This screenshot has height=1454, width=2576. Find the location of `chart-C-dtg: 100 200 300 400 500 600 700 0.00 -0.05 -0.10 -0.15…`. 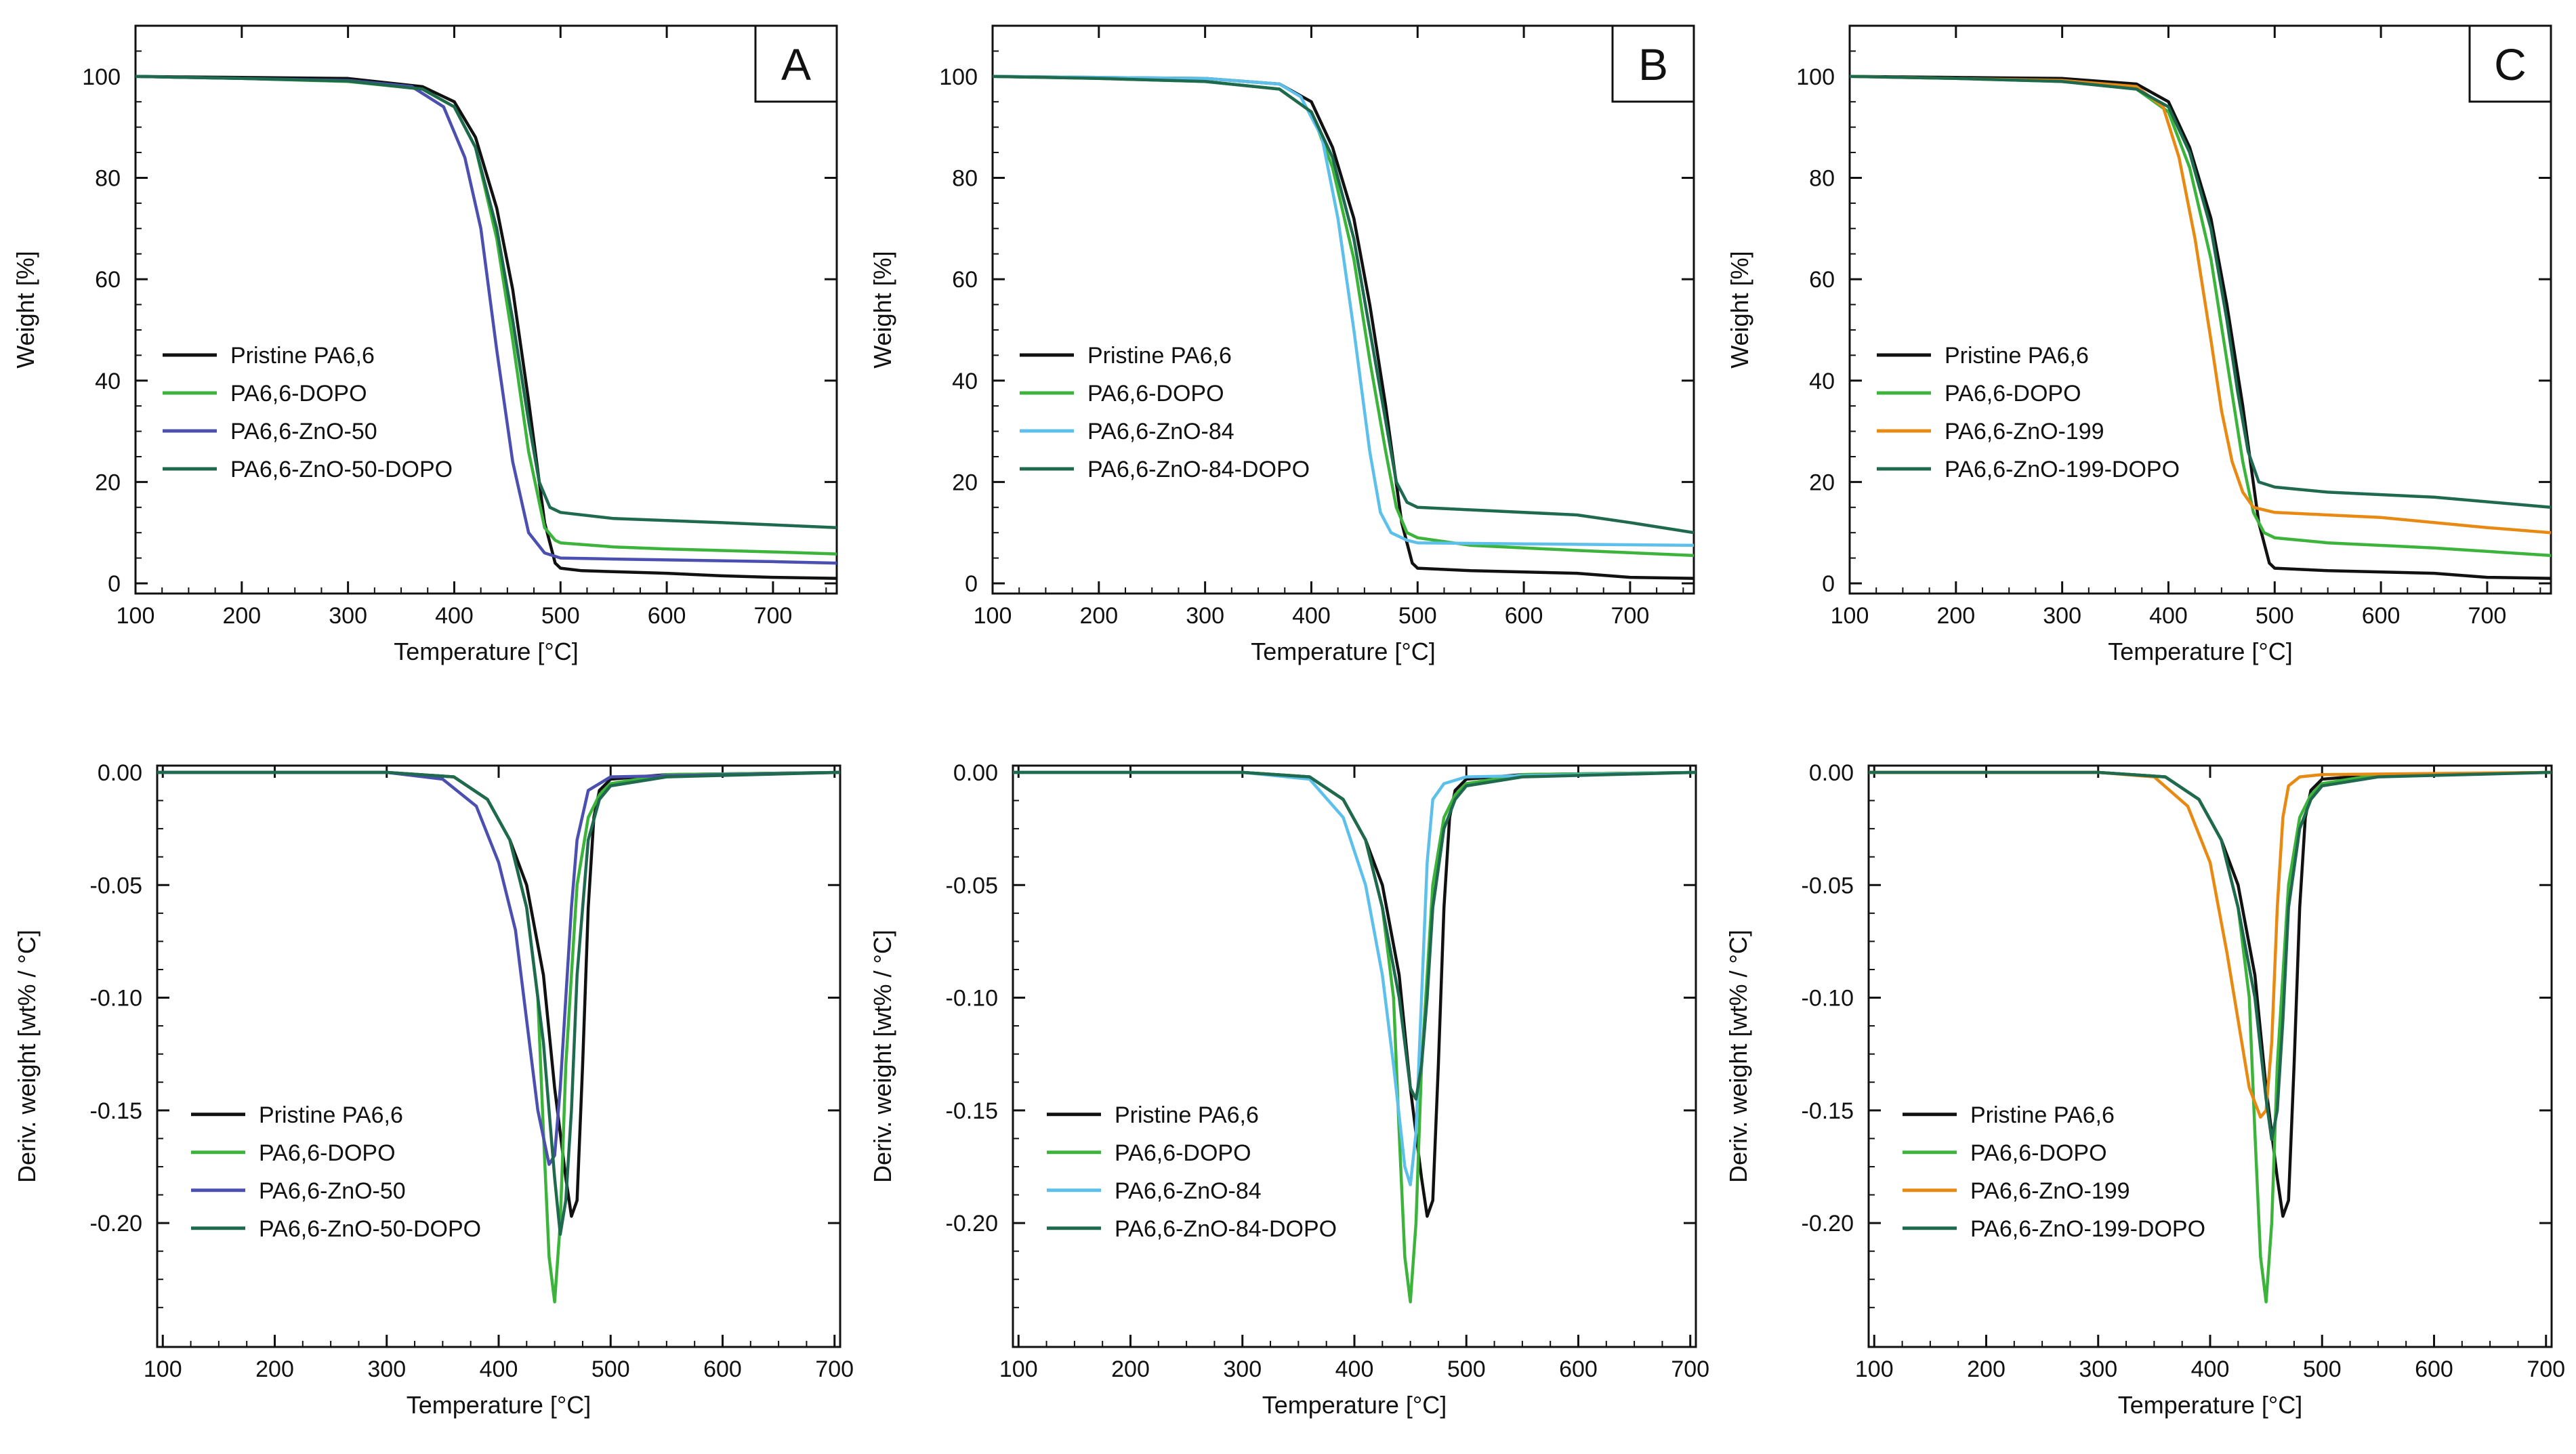

chart-C-dtg: 100 200 300 400 500 600 700 0.00 -0.05 -0.10 -0.15… is located at coordinates (2144, 1089).